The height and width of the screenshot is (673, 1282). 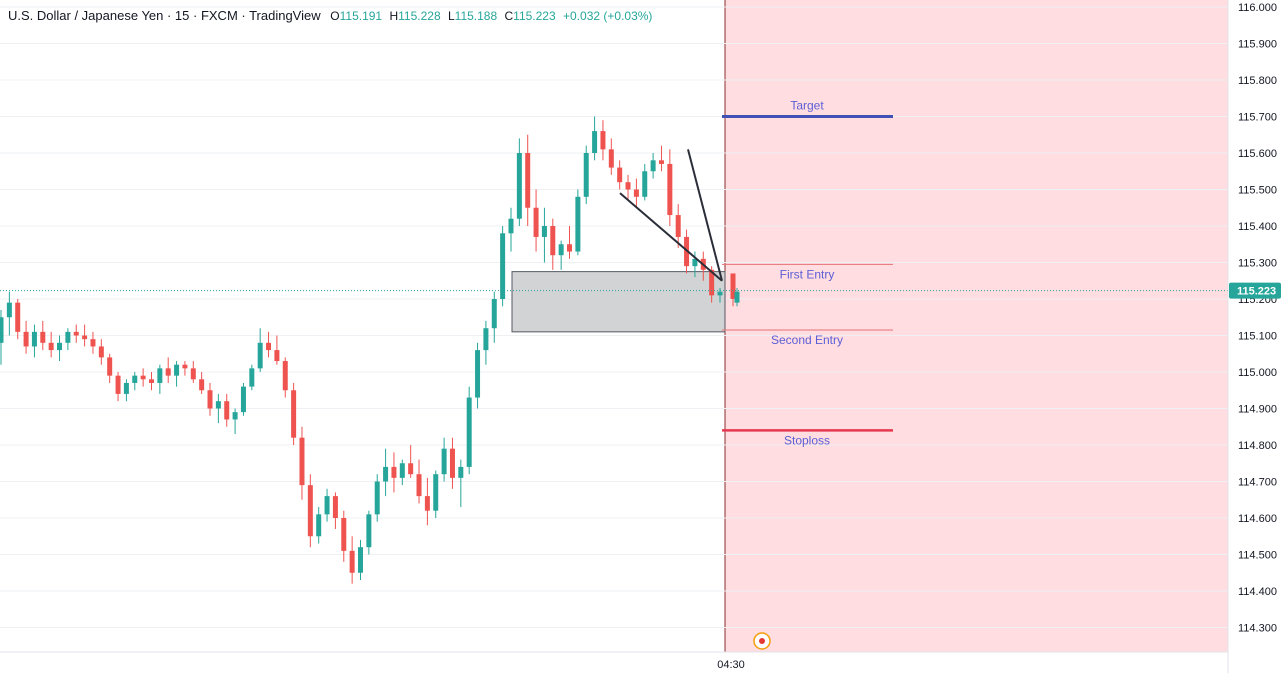 I want to click on trend-lines, so click(x=671, y=215).